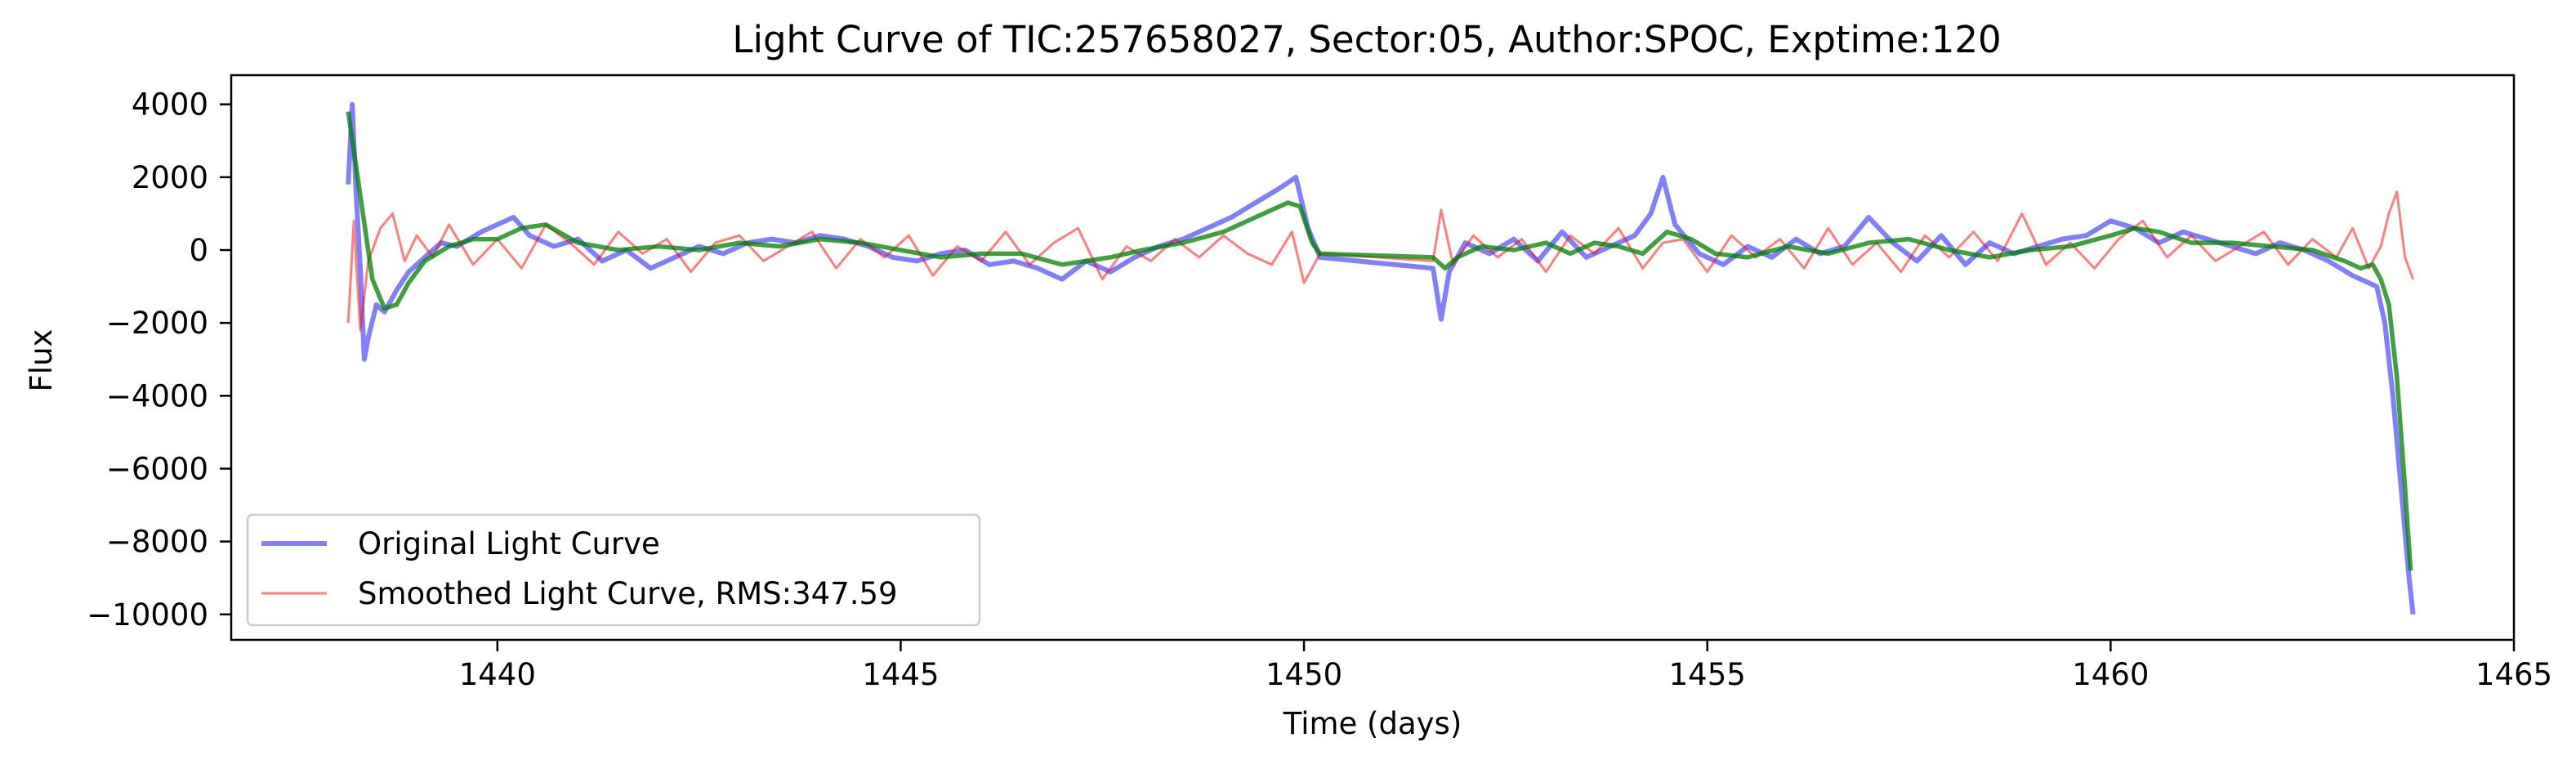 This screenshot has width=2576, height=769. What do you see at coordinates (2514, 674) in the screenshot?
I see `x-tick-label: 1465` at bounding box center [2514, 674].